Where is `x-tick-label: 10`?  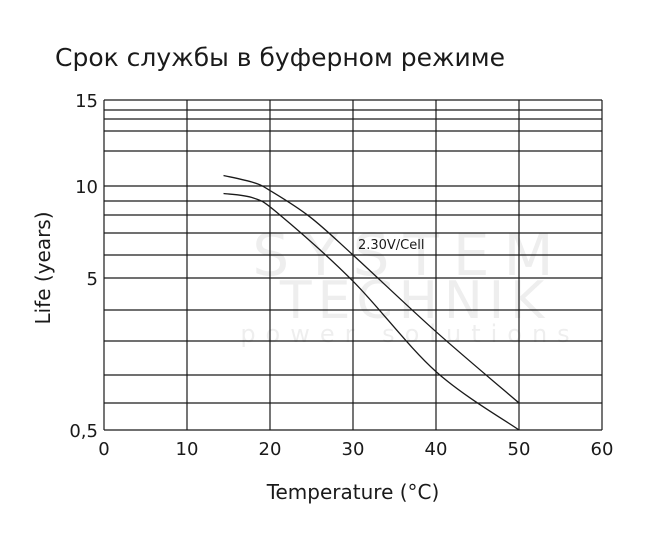
x-tick-label: 10 is located at coordinates (187, 449).